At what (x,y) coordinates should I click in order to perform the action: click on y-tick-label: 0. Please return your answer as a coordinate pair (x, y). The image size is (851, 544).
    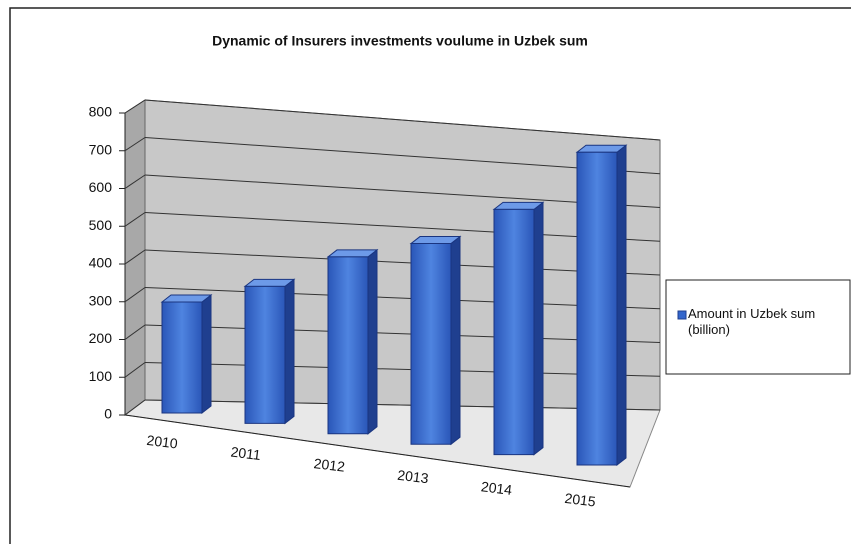
    Looking at the image, I should click on (108, 414).